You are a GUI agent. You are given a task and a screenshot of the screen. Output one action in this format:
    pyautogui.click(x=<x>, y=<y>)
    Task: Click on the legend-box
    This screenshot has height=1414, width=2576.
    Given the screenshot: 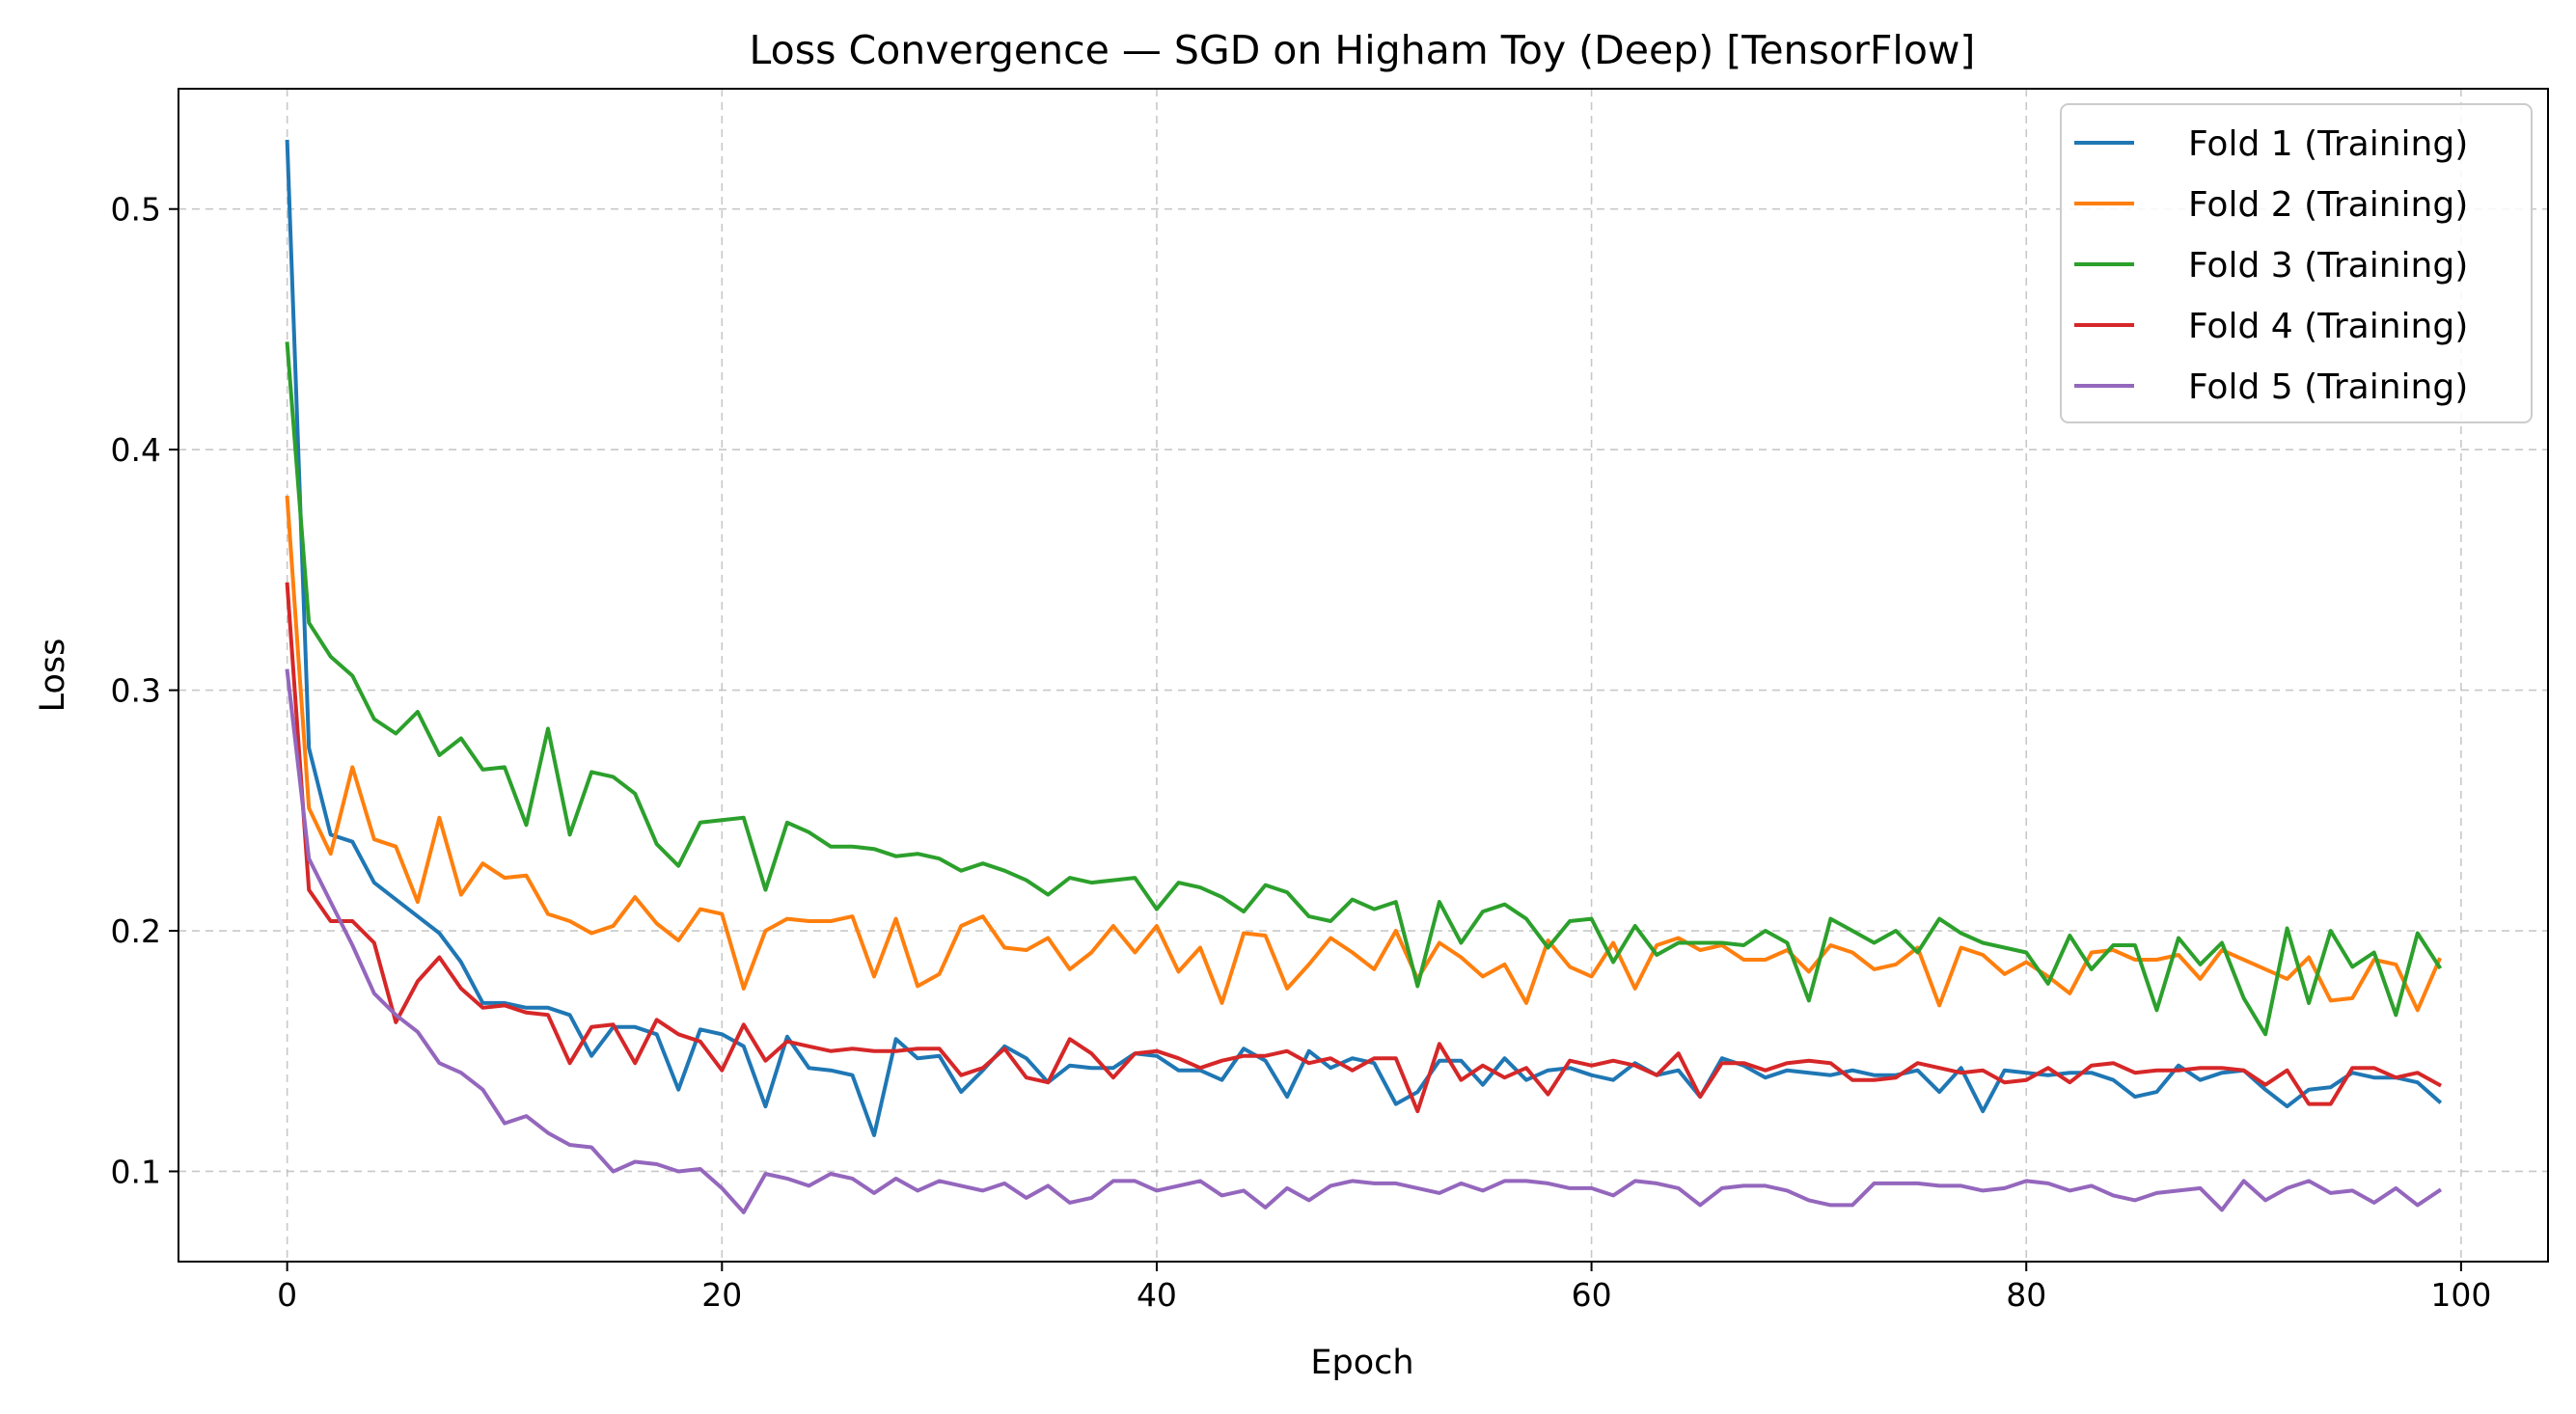 What is the action you would take?
    pyautogui.click(x=2296, y=263)
    